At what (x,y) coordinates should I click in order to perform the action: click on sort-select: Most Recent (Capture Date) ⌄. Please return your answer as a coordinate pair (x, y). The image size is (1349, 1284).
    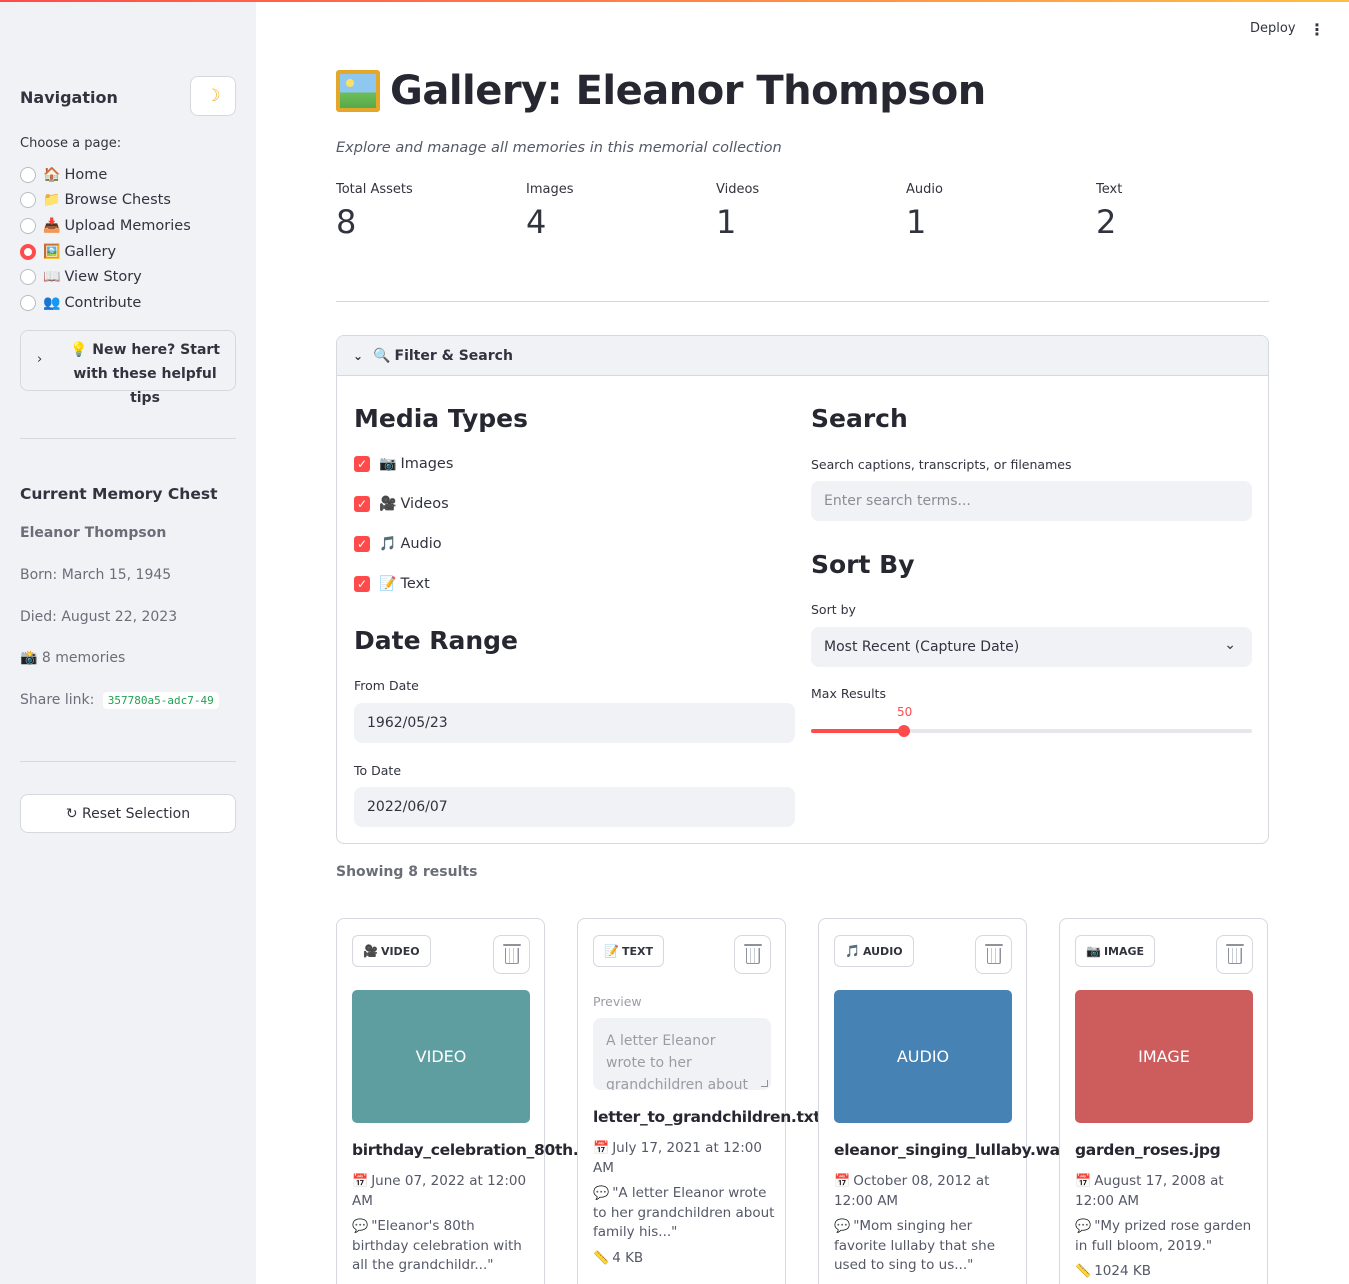
    Looking at the image, I should click on (1031, 647).